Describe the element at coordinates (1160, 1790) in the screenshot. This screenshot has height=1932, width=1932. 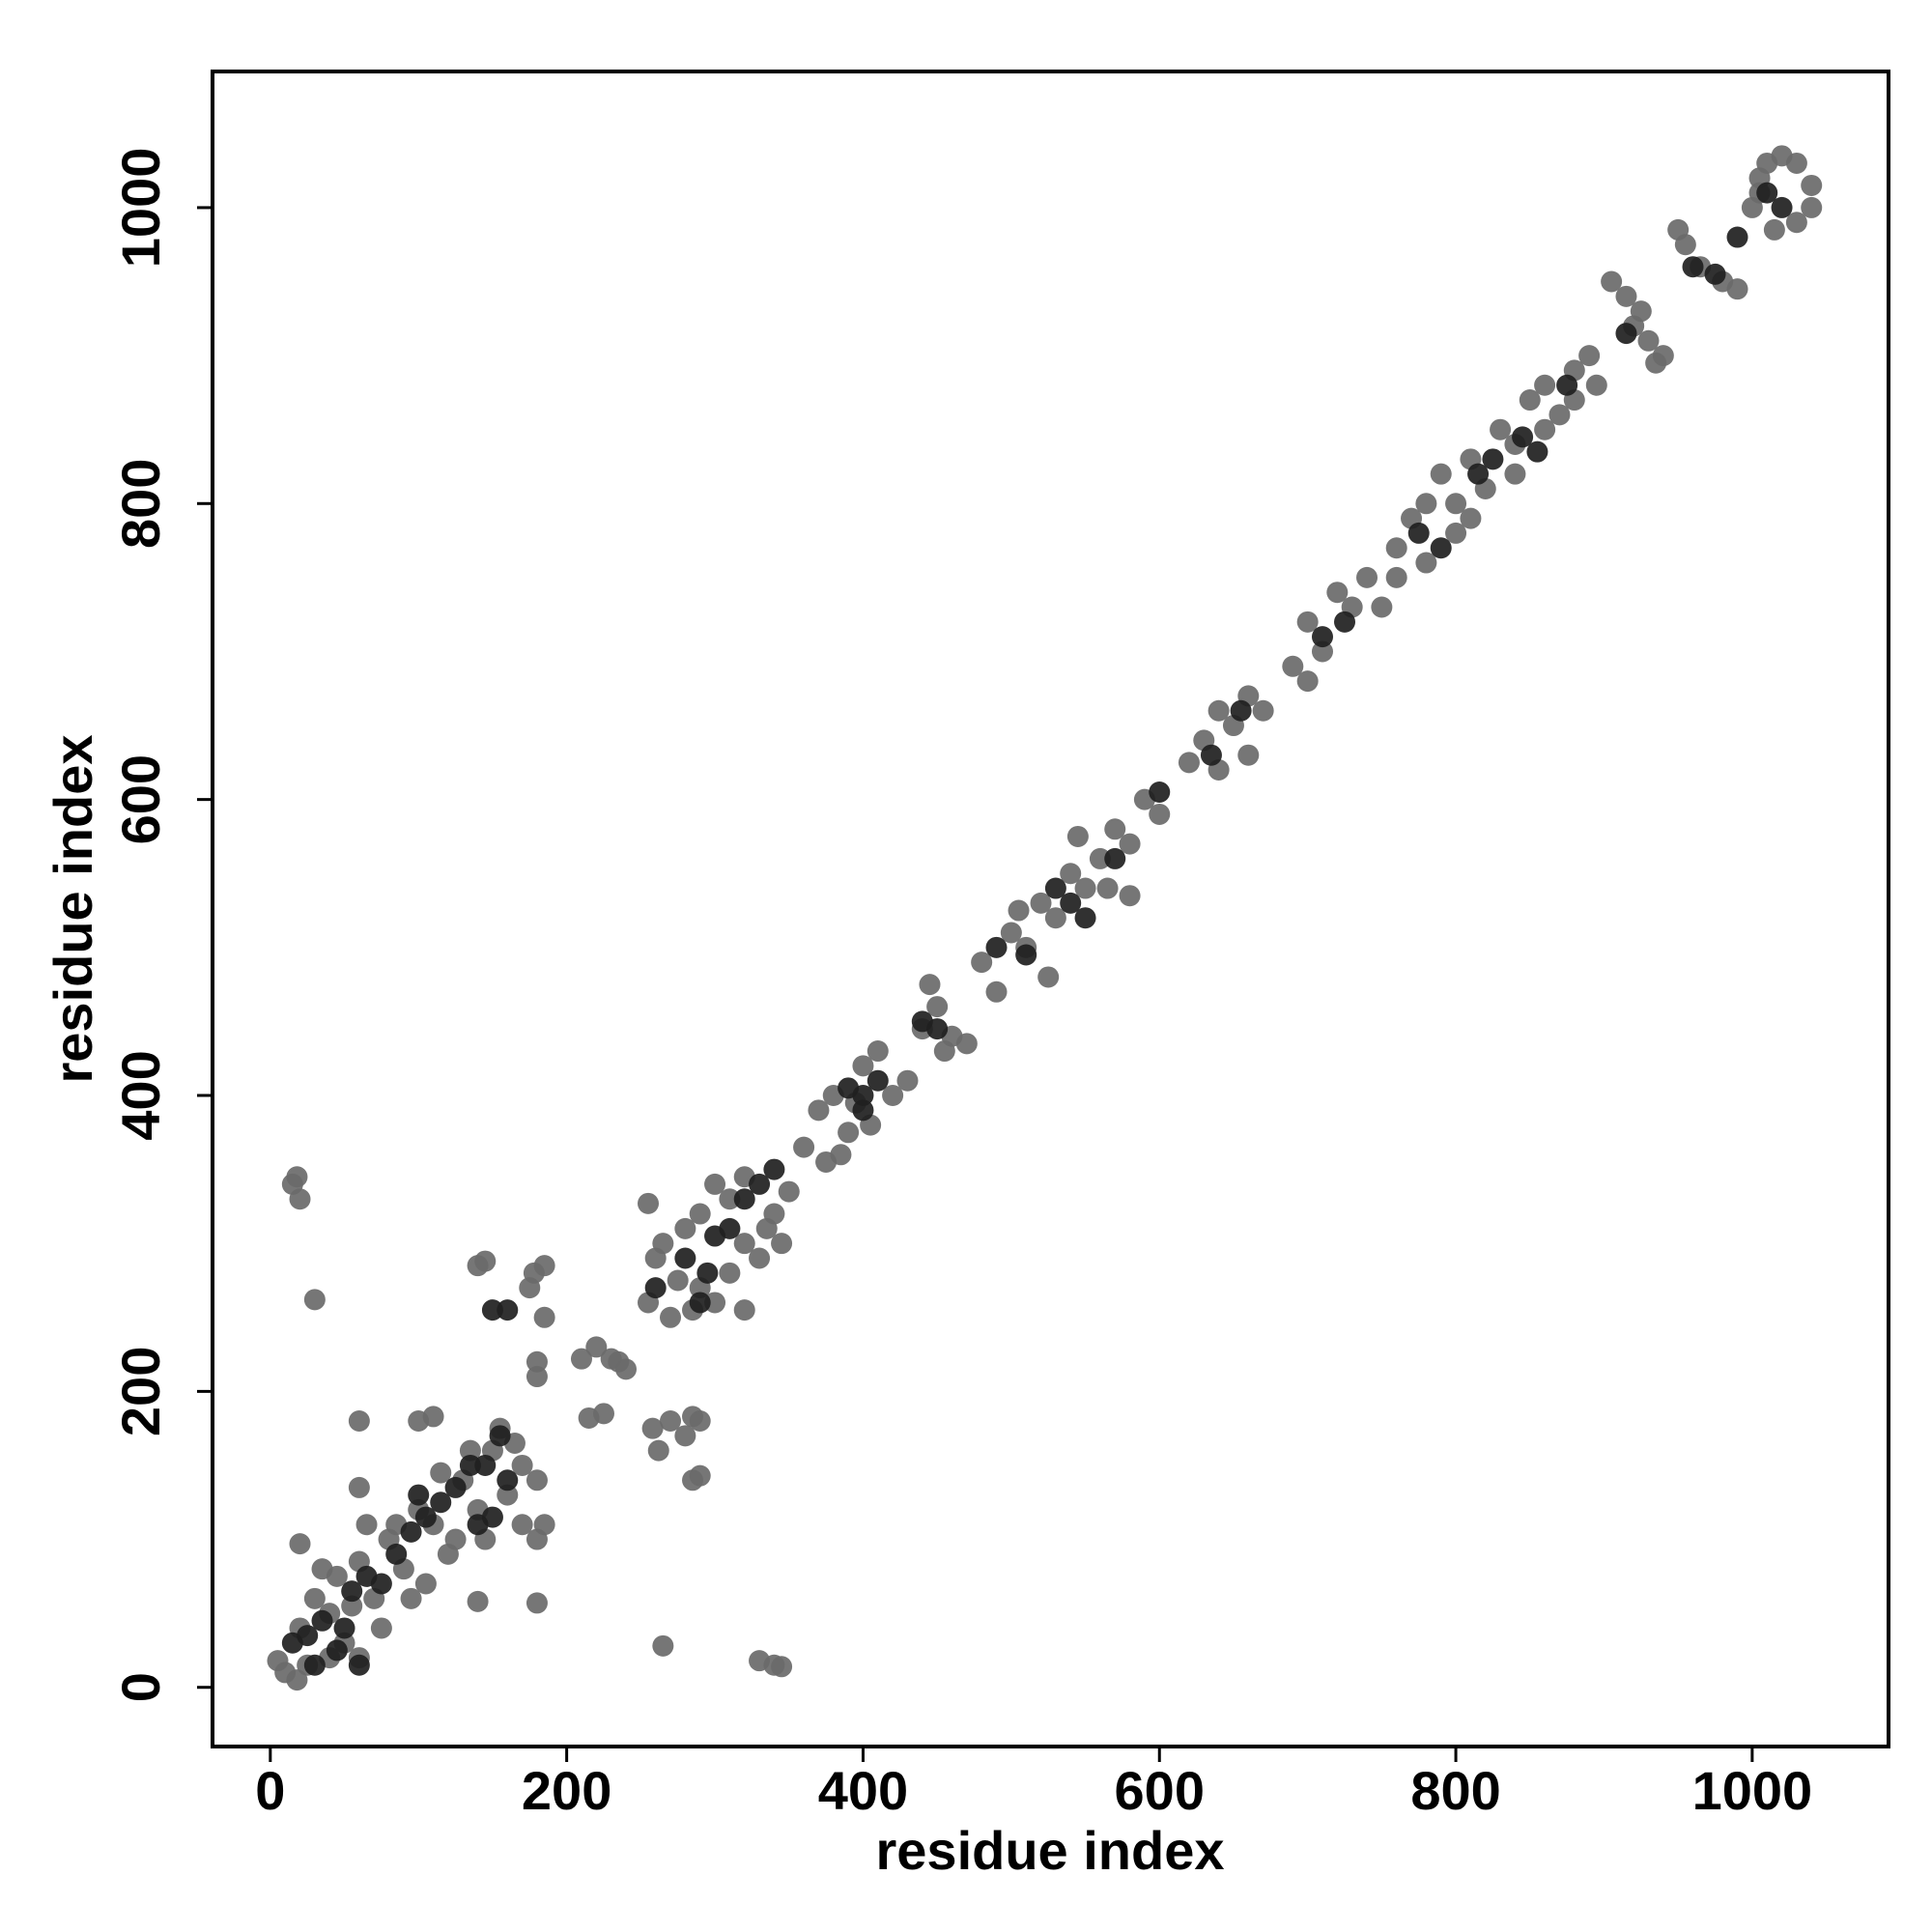
I see `x-tick-label: 600` at that location.